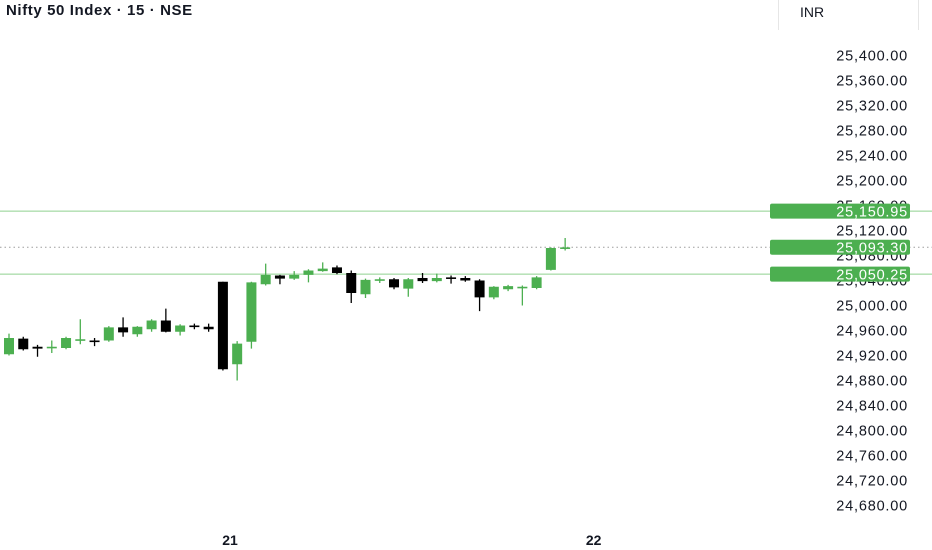  Describe the element at coordinates (872, 249) in the screenshot. I see `price-tag-label: 25,093.30` at that location.